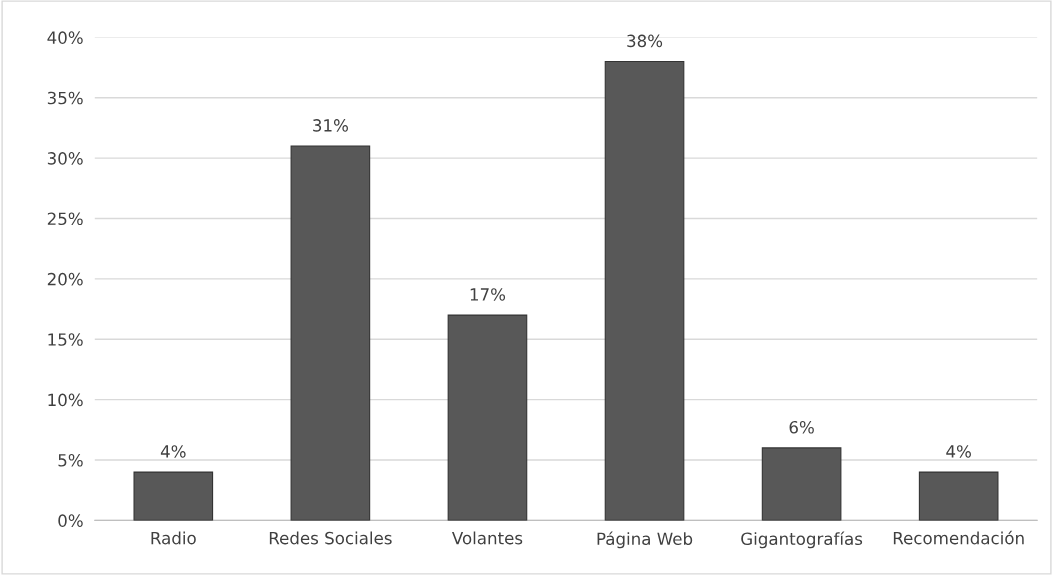 The width and height of the screenshot is (1053, 575). Describe the element at coordinates (488, 294) in the screenshot. I see `data-label: 17%` at that location.